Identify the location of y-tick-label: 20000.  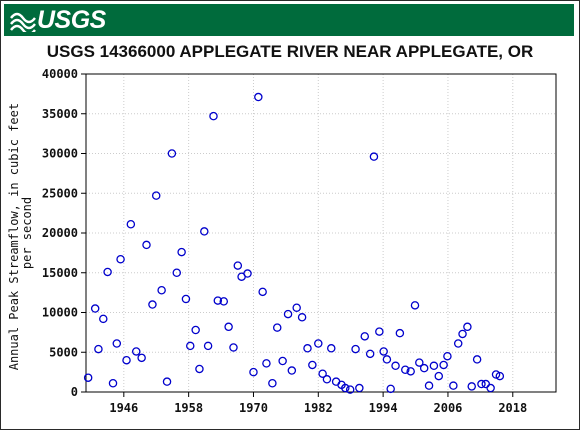
(60, 233).